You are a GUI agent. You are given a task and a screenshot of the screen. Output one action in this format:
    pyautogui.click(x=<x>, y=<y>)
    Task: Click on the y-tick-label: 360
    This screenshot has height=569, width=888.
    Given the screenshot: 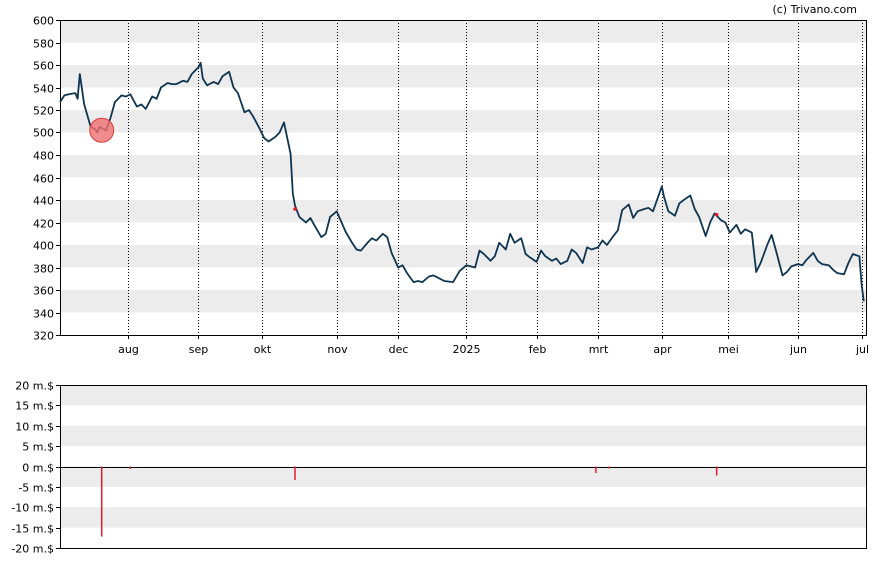 What is the action you would take?
    pyautogui.click(x=43, y=291)
    